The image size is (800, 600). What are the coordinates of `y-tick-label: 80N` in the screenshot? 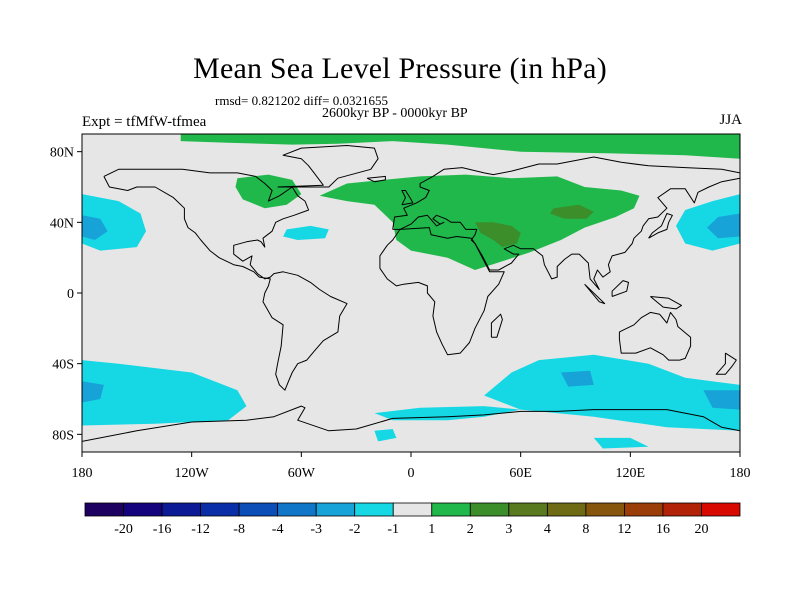 It's located at (62, 153).